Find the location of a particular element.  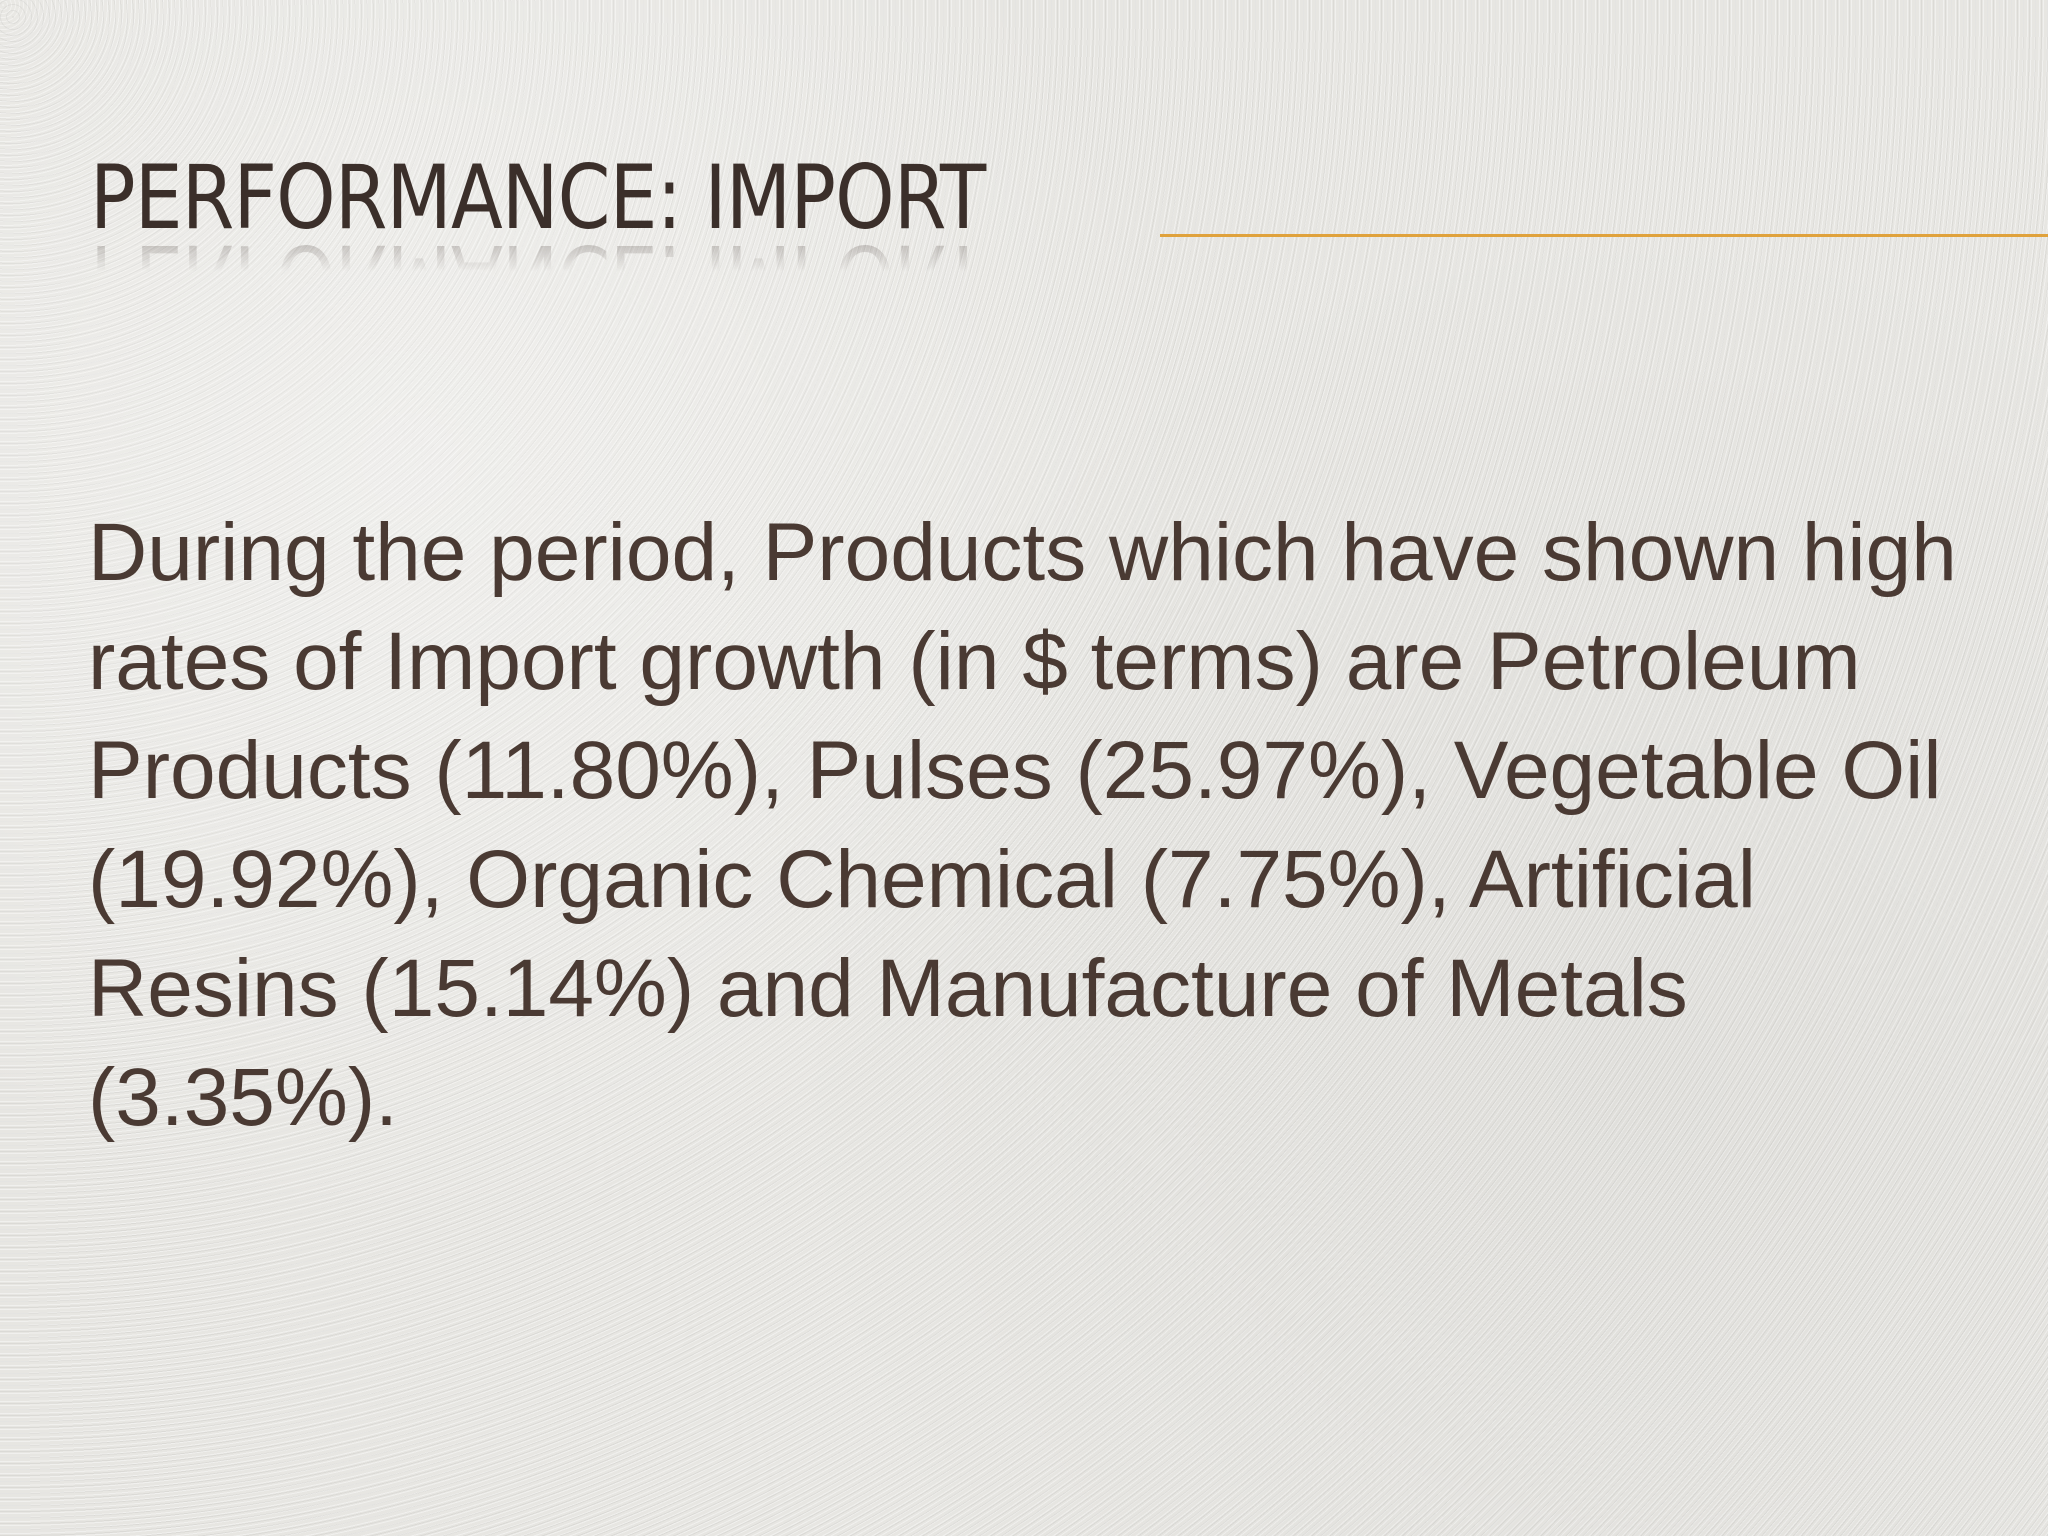

slide-title: PERFORMANCE: IMPORT is located at coordinates (538, 197).